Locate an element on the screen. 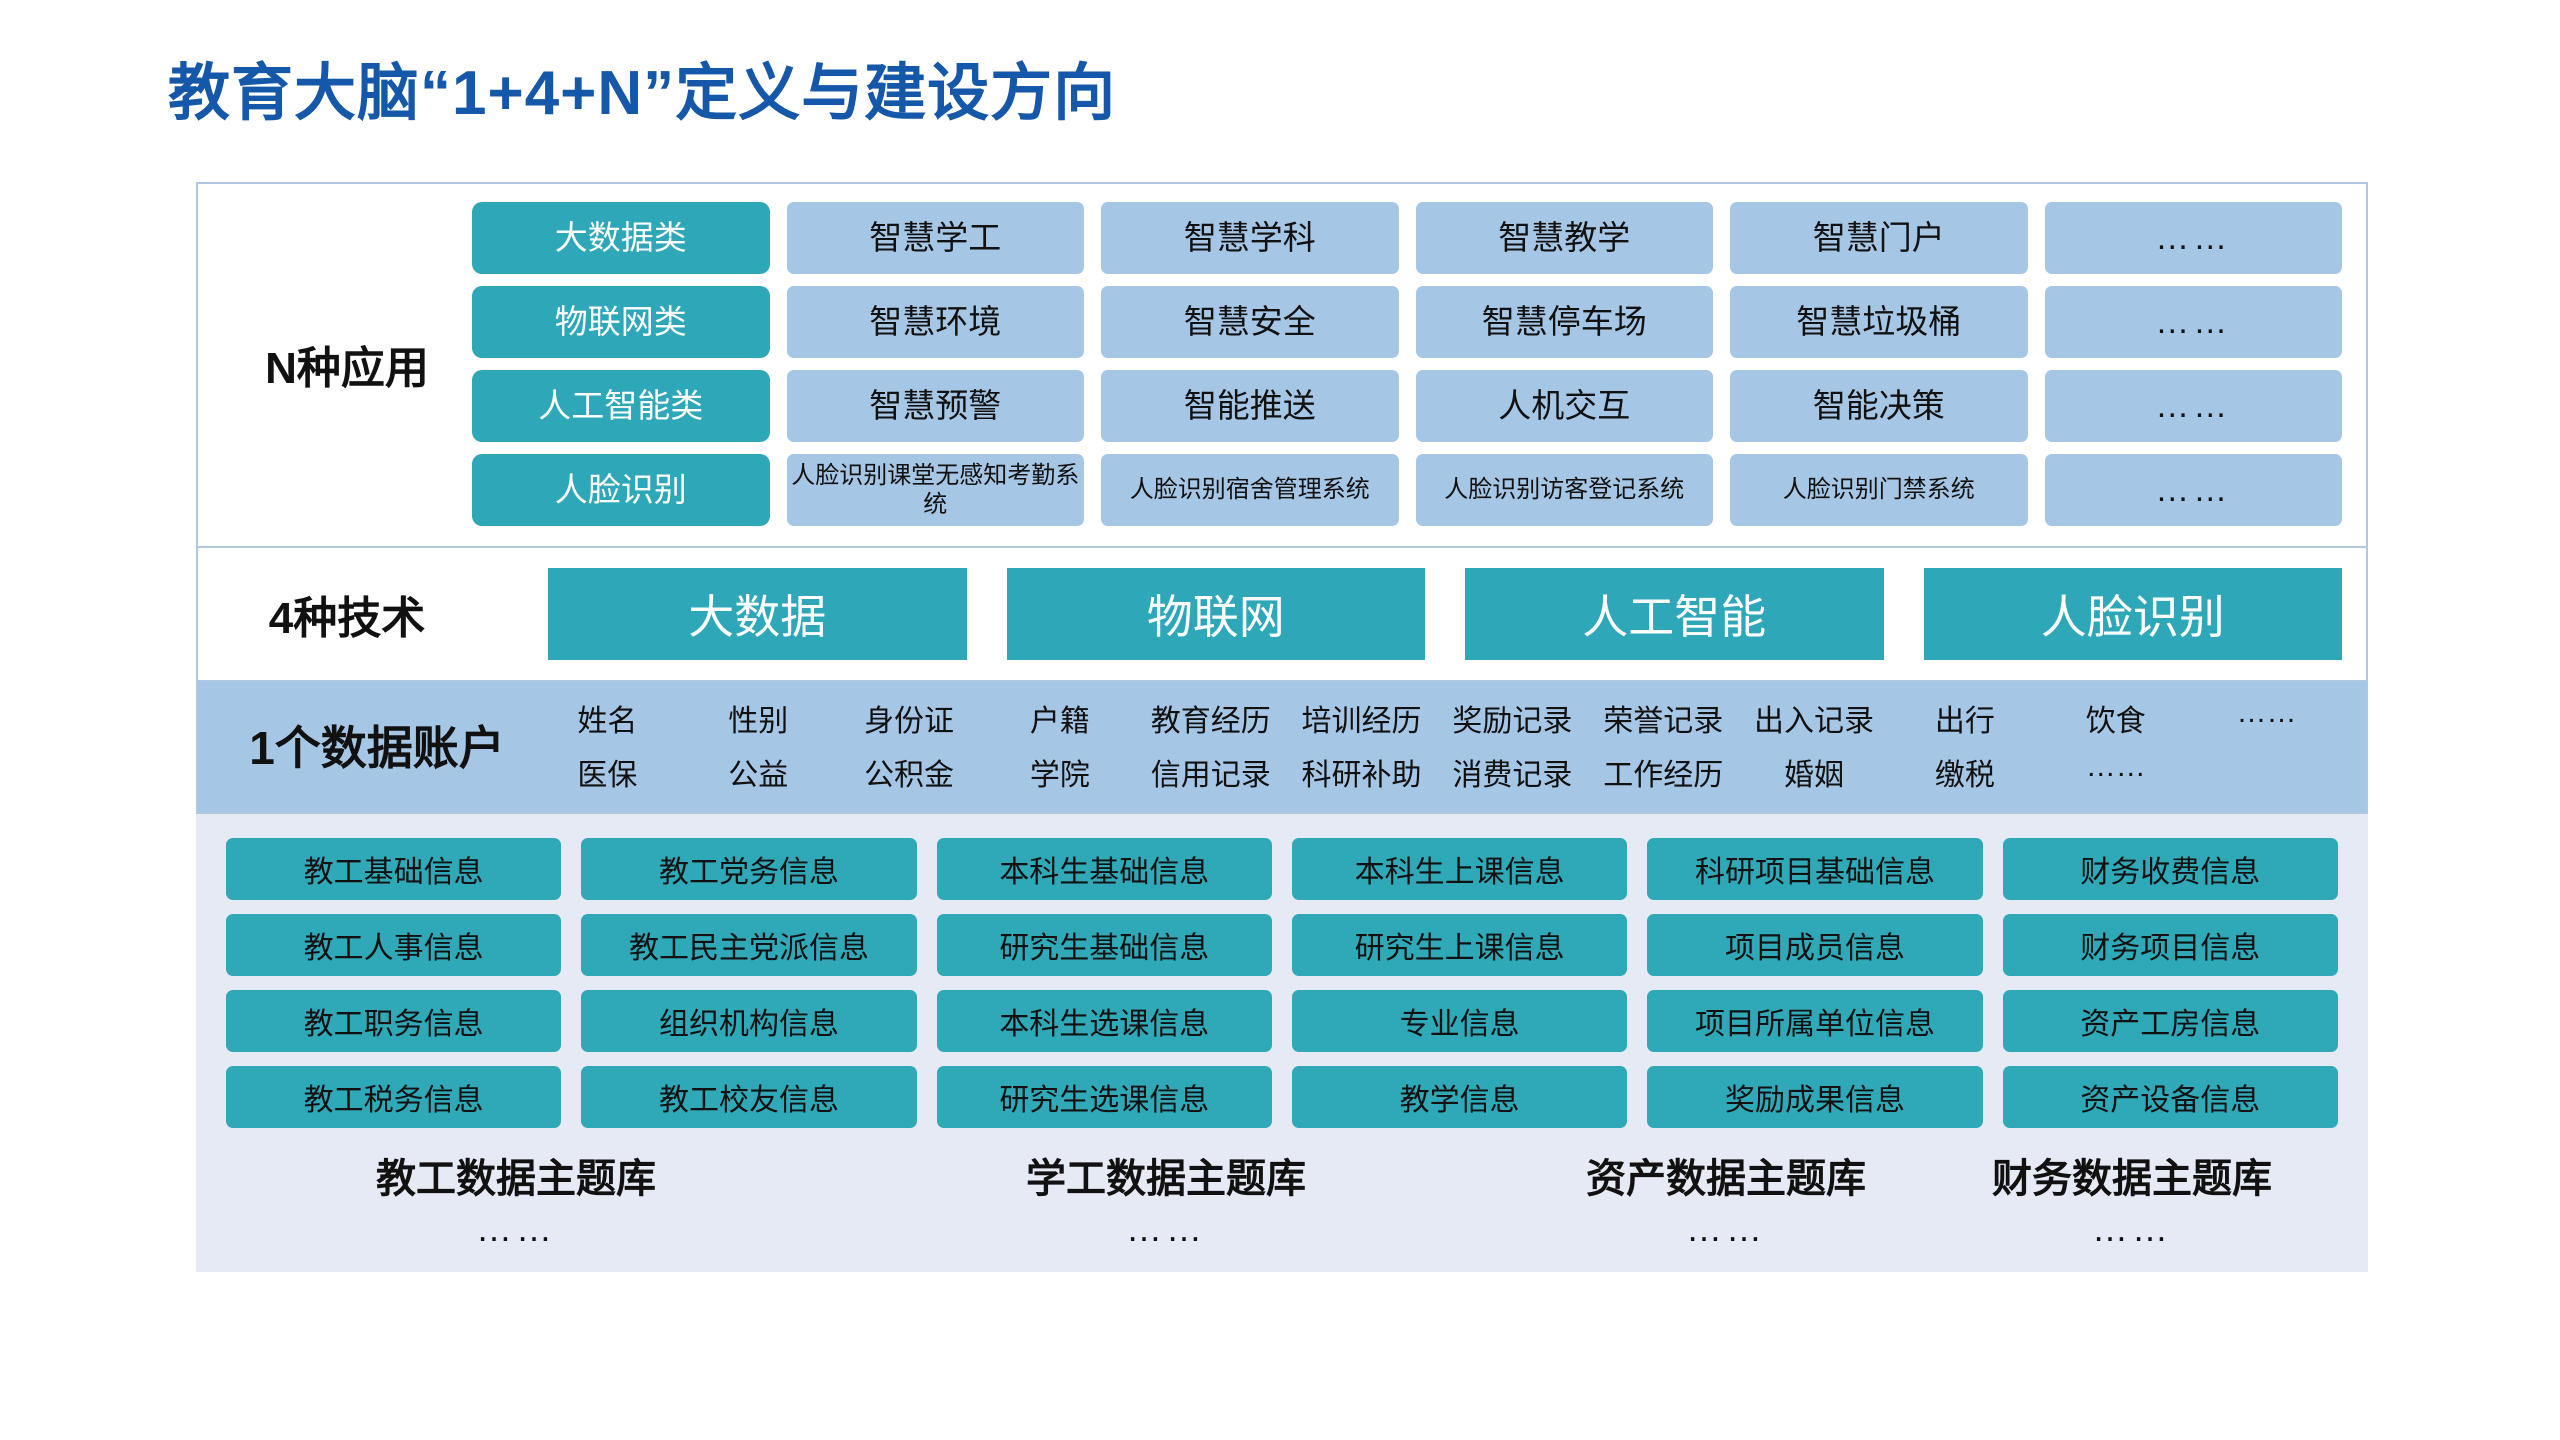 The image size is (2560, 1440). account-column: 户籍 学院 is located at coordinates (1059, 745).